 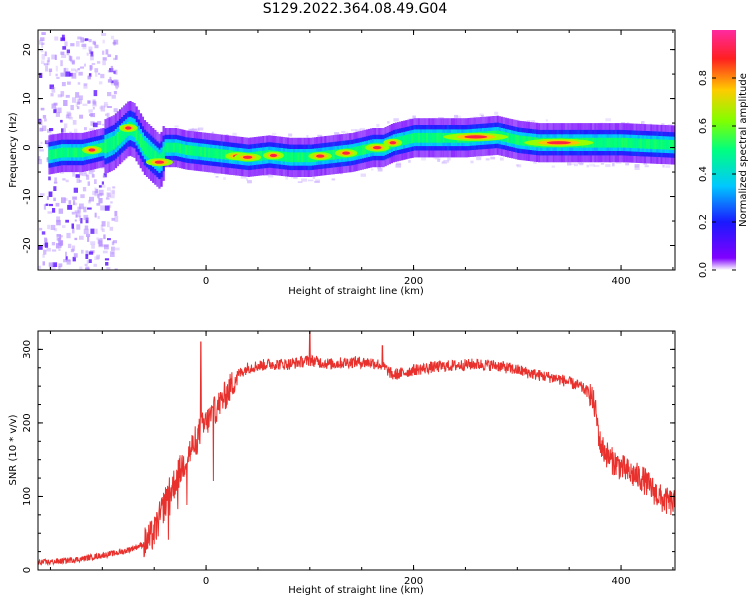 What do you see at coordinates (703, 222) in the screenshot?
I see `colorbar-tick-label: 0.2` at bounding box center [703, 222].